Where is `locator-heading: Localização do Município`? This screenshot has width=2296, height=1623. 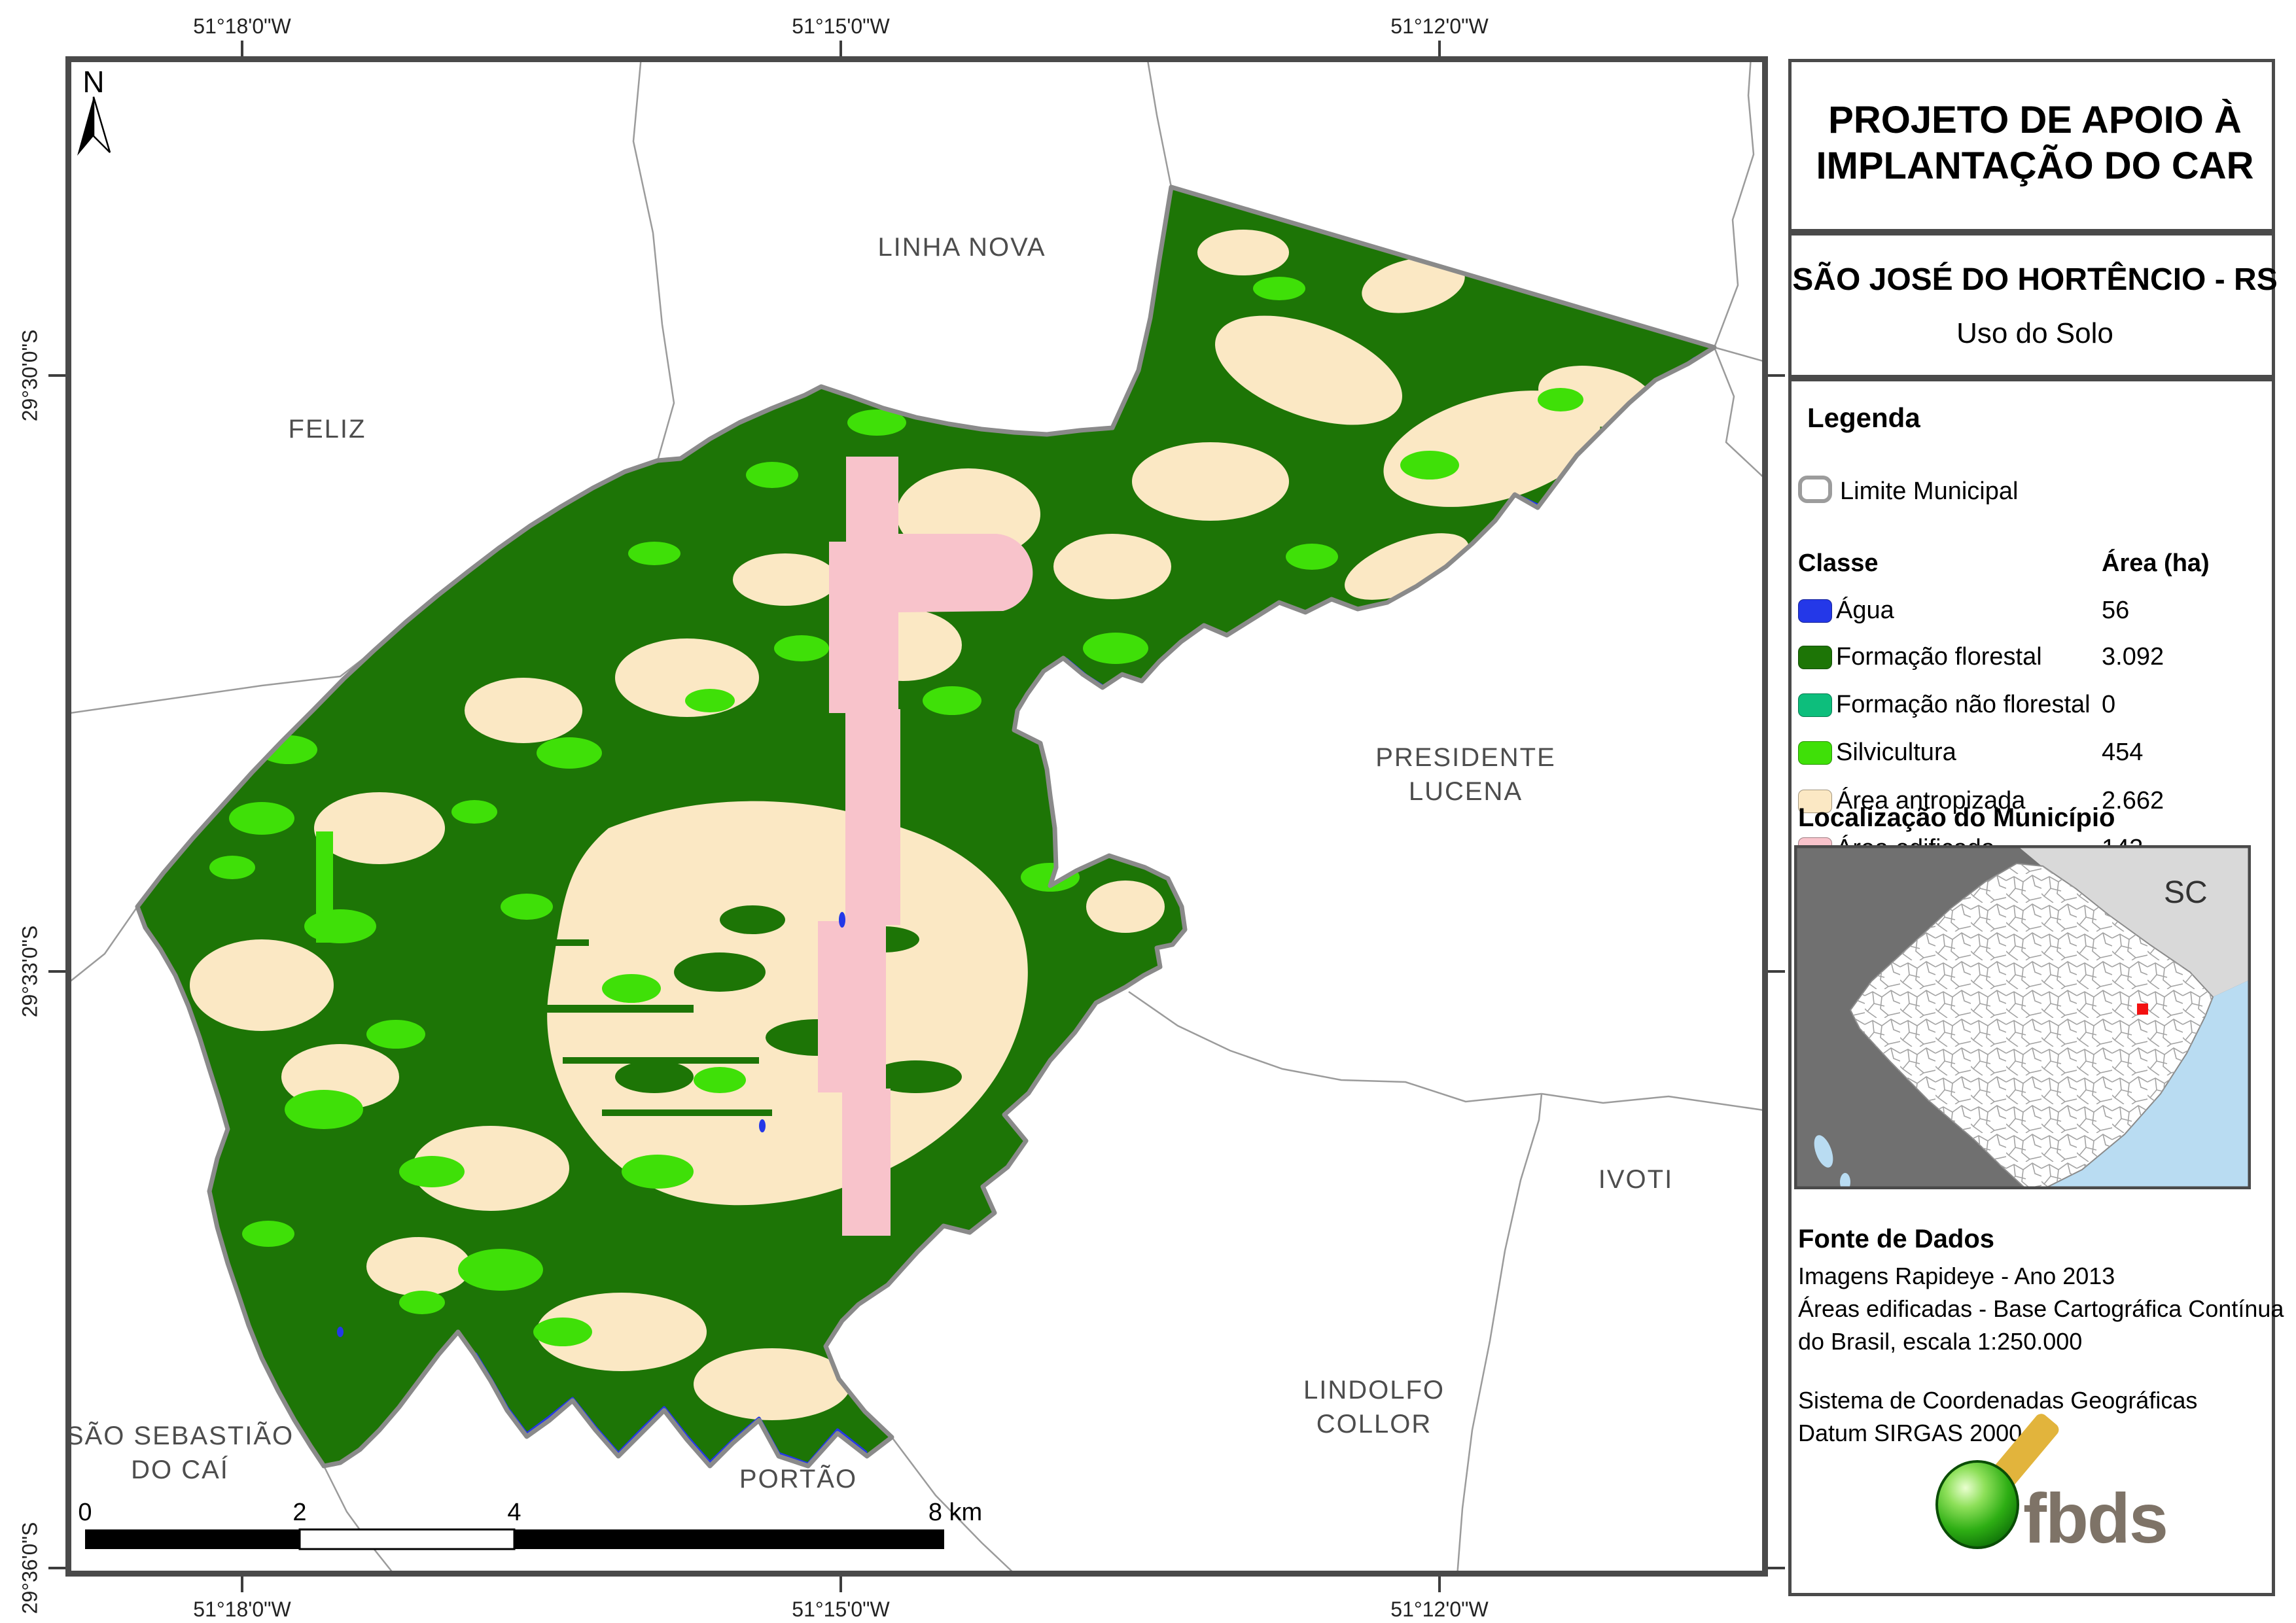 locator-heading: Localização do Município is located at coordinates (1956, 817).